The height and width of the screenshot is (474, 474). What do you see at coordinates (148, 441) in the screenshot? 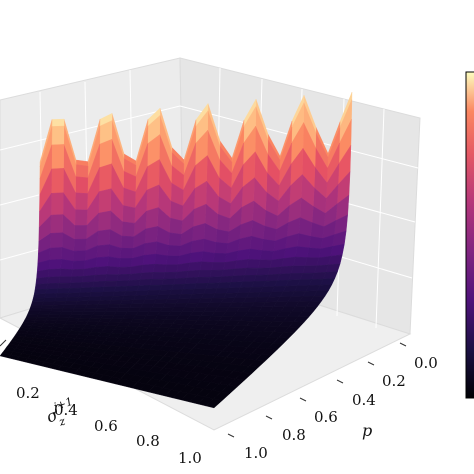
I see `sigma-tick-3: 0.8` at bounding box center [148, 441].